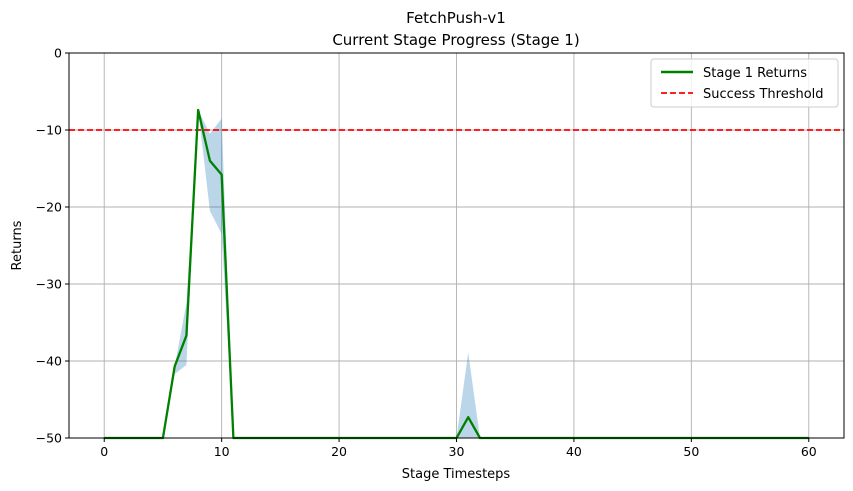 This screenshot has width=853, height=491. What do you see at coordinates (58, 53) in the screenshot?
I see `y-tick-label: 0` at bounding box center [58, 53].